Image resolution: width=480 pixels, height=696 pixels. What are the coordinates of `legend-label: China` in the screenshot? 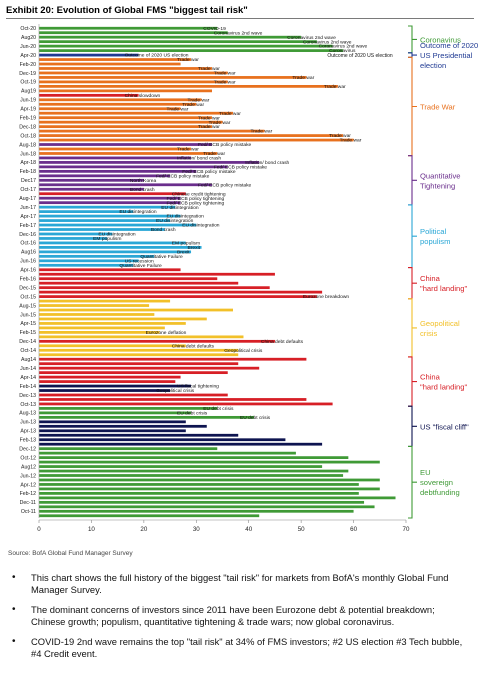 It's located at (430, 278).